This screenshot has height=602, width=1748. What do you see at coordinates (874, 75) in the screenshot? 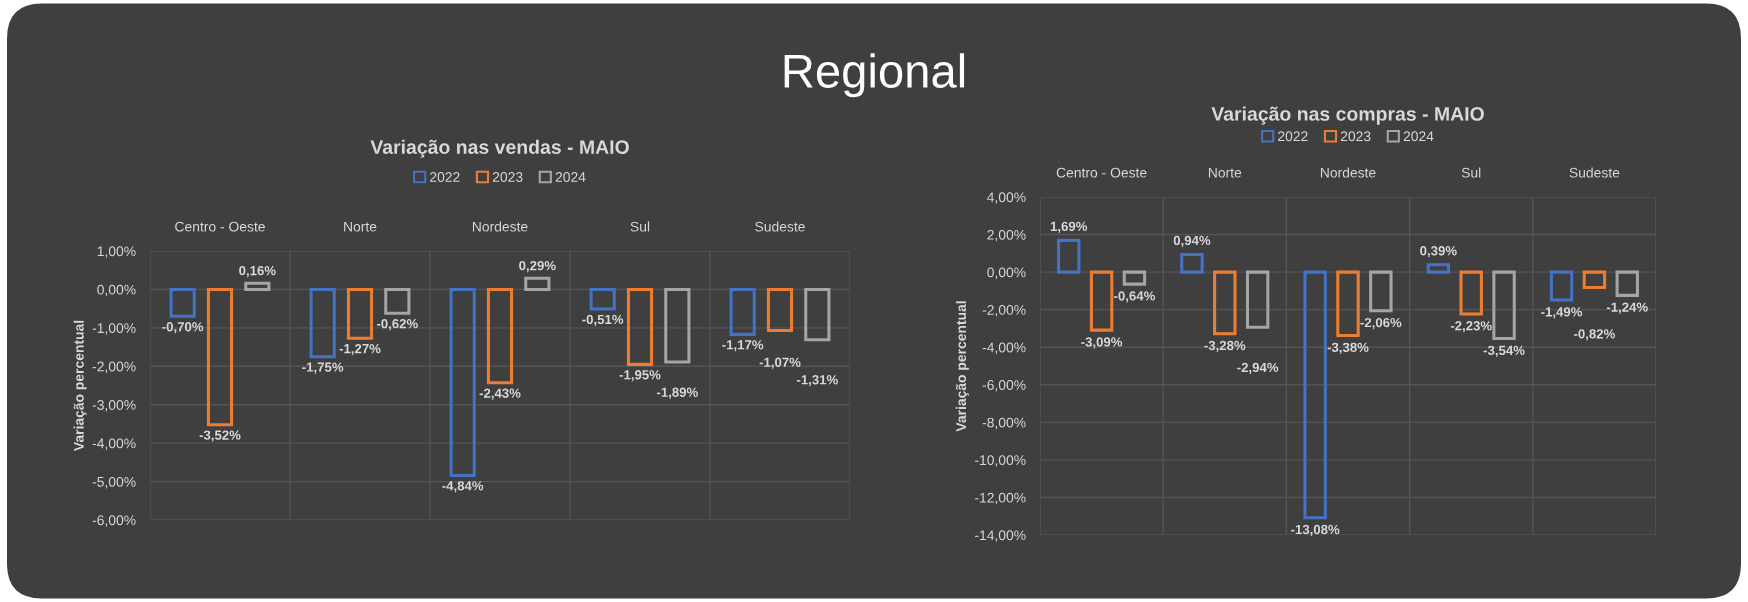
I see `text: Regional` at bounding box center [874, 75].